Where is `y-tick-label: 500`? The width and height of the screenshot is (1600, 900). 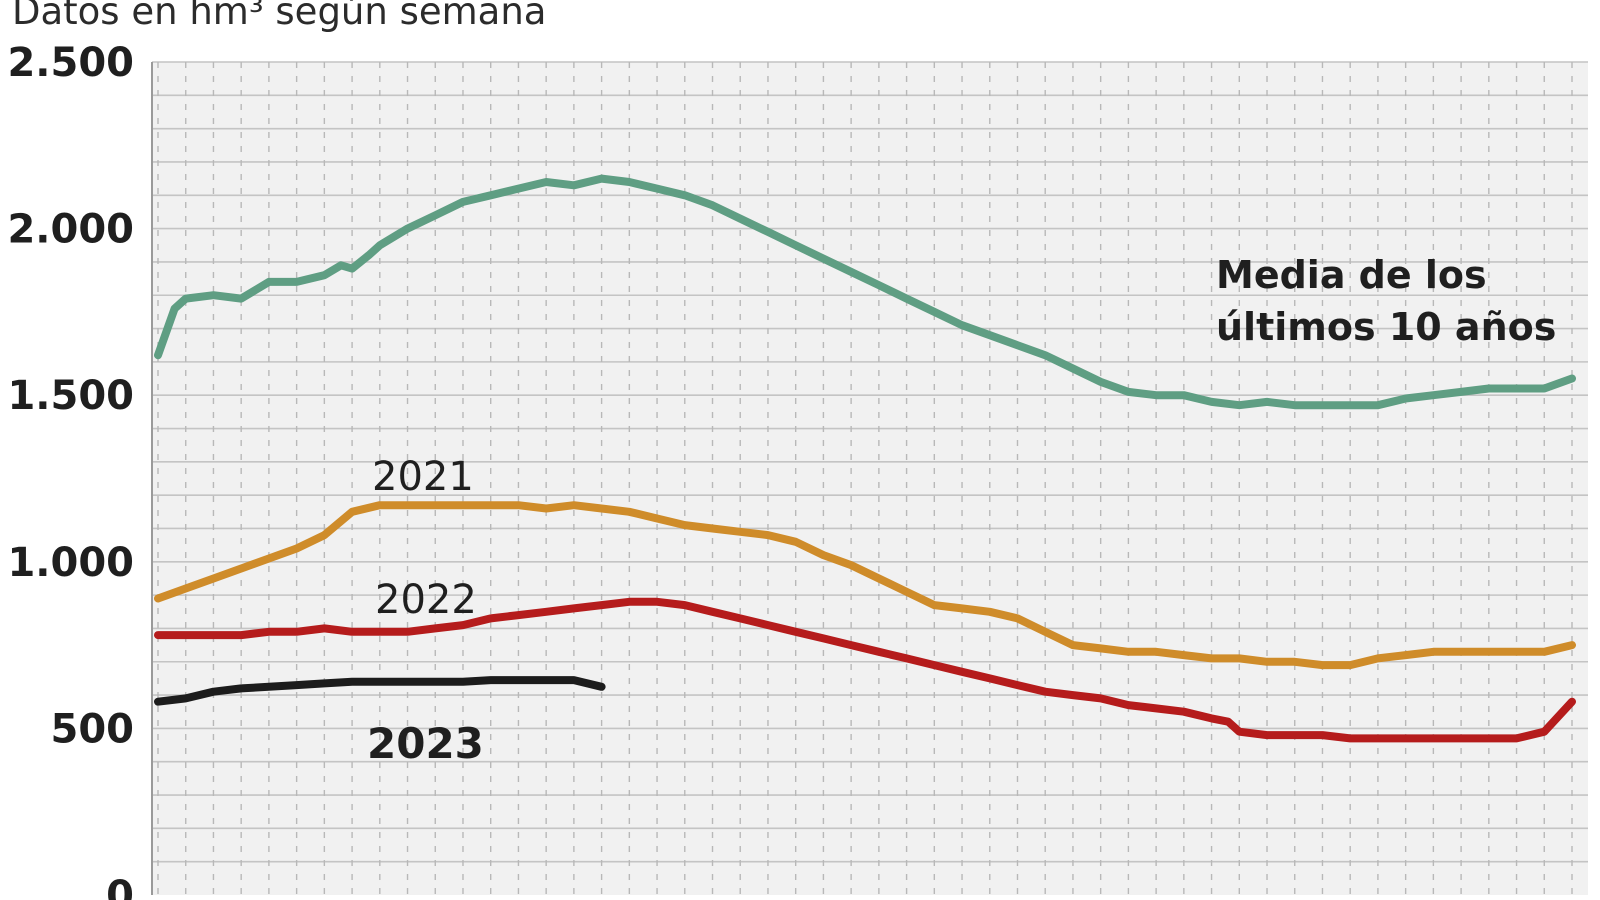
y-tick-label: 500 is located at coordinates (93, 729).